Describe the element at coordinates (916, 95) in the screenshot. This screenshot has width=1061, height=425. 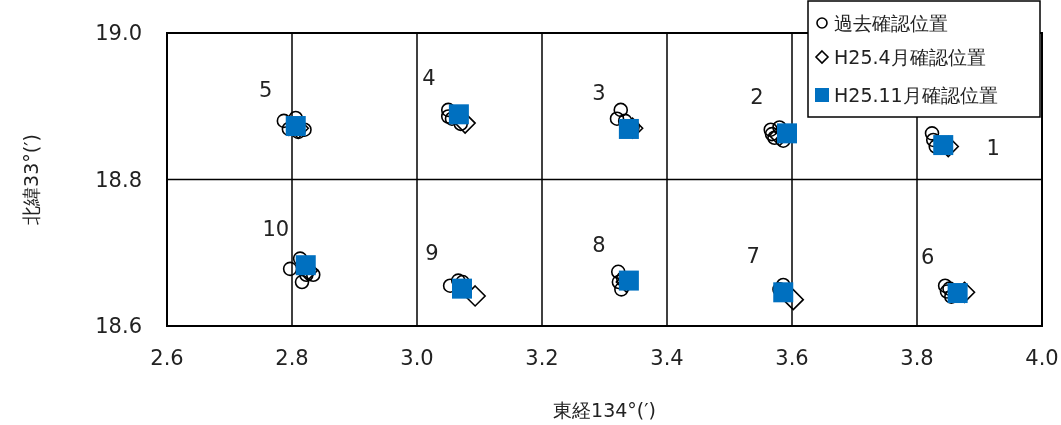
I see `legend-label: H25.11月確認位置` at that location.